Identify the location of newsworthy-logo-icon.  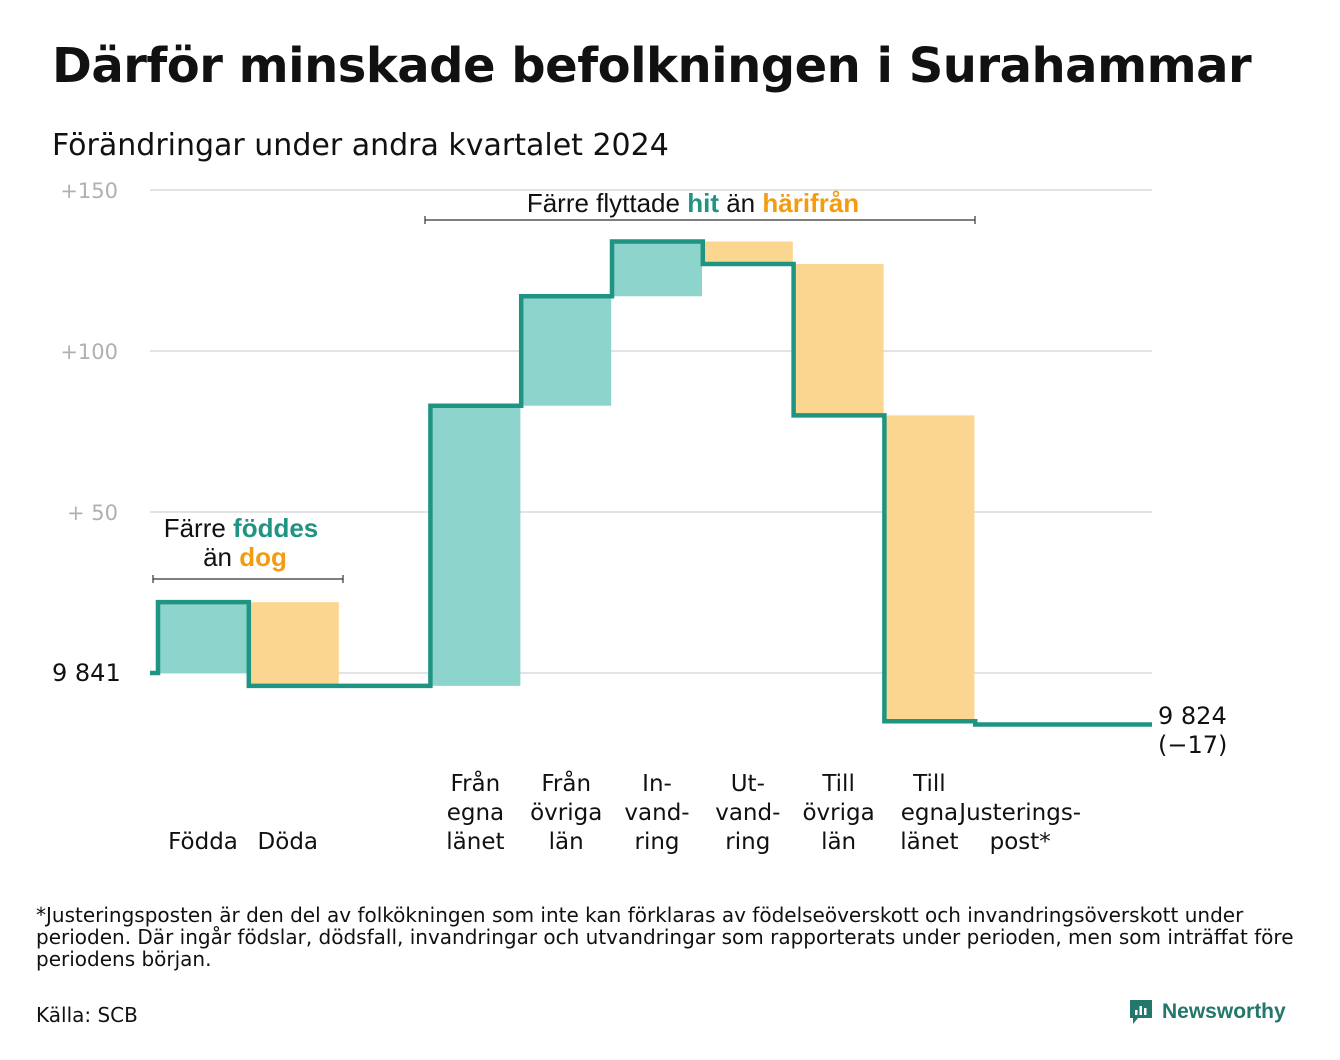
(1141, 1012).